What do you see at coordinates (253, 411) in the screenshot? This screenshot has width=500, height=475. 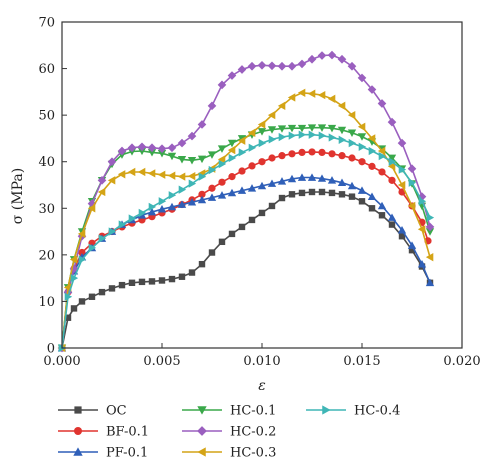 I see `legend-label: HC-0.1` at bounding box center [253, 411].